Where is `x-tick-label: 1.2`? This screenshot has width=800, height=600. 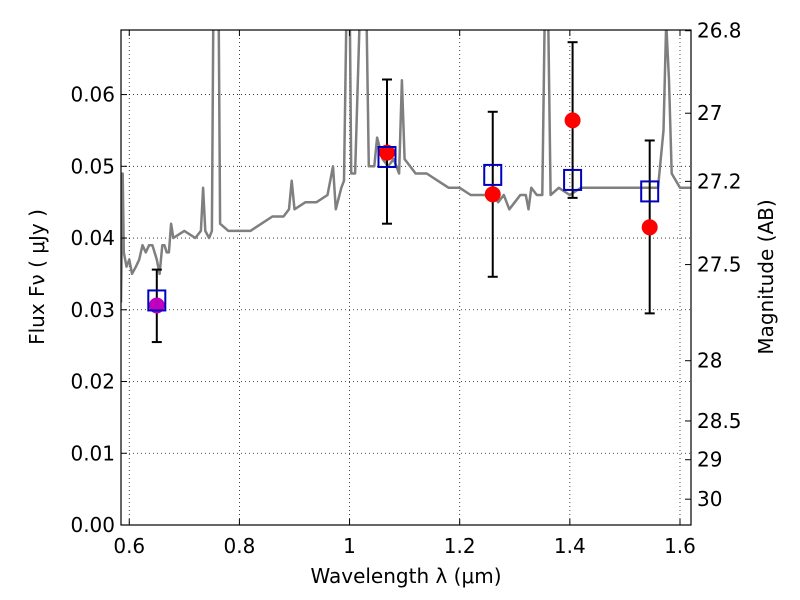
x-tick-label: 1.2 is located at coordinates (460, 546).